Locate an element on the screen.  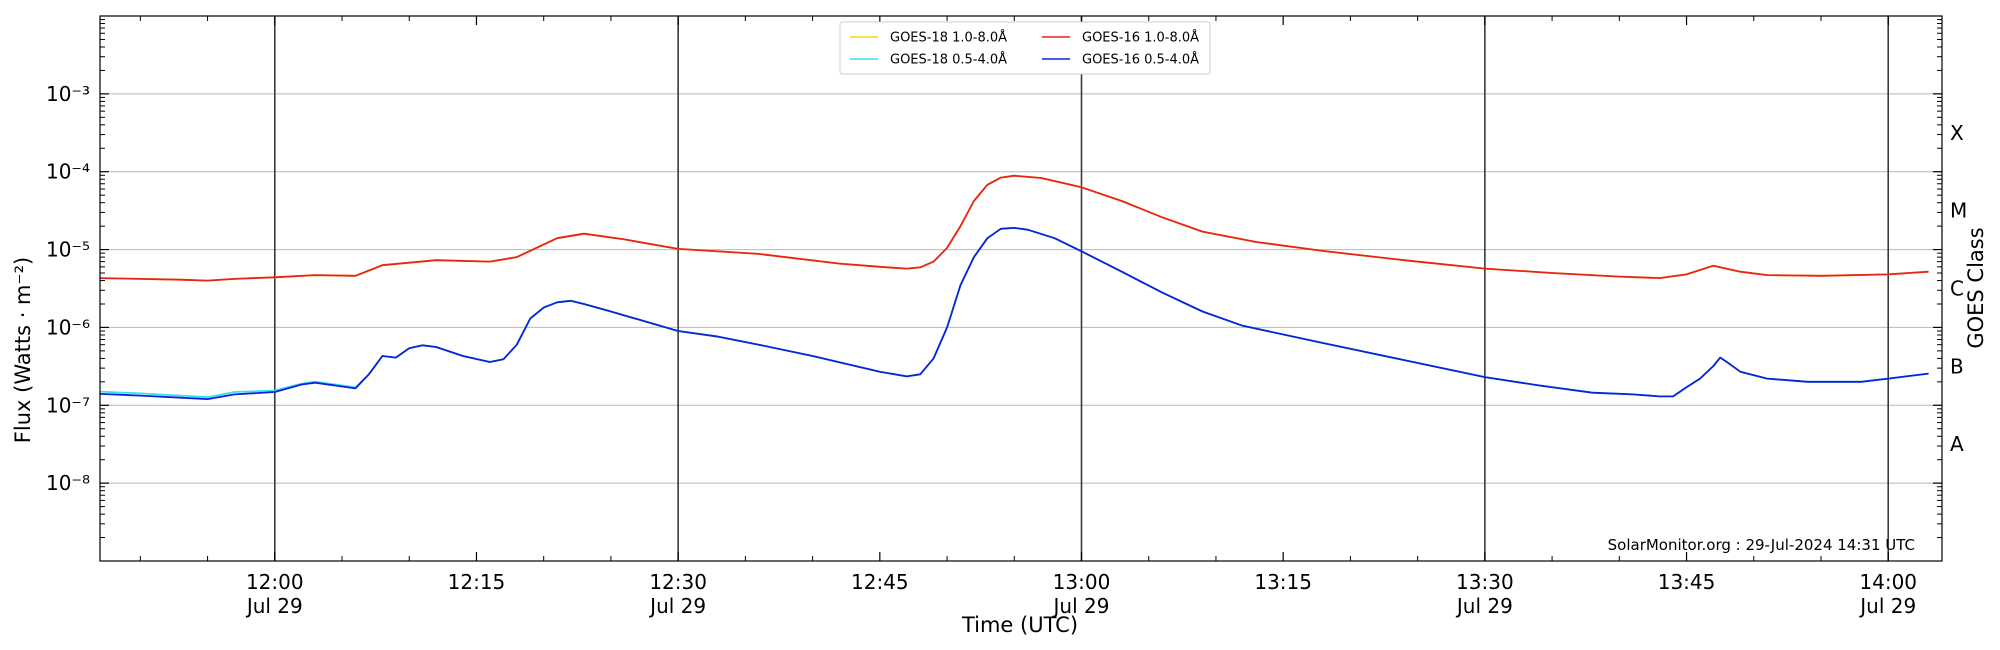
goes-class-label: X is located at coordinates (1957, 133).